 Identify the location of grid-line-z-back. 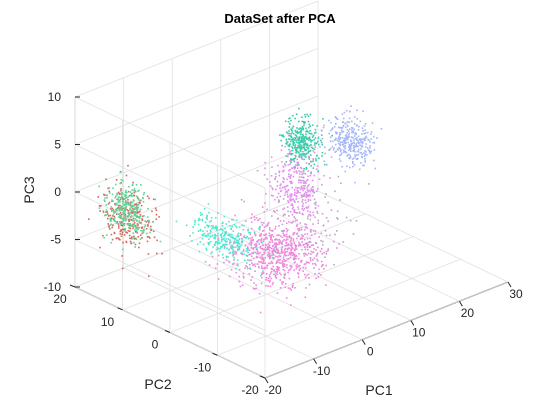
(196, 96).